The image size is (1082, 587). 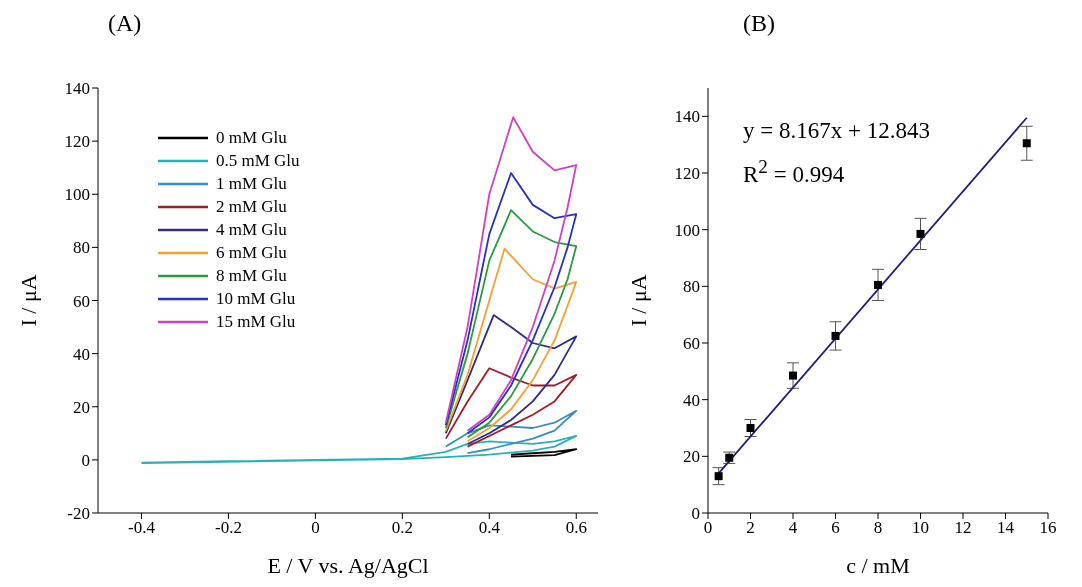 What do you see at coordinates (256, 321) in the screenshot?
I see `legend-label: 15 mM Glu` at bounding box center [256, 321].